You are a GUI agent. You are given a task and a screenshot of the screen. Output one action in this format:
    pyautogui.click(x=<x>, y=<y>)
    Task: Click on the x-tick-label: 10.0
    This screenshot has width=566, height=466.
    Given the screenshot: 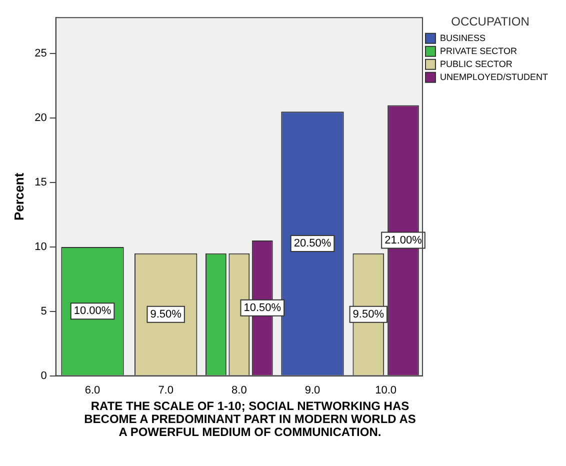 What is the action you would take?
    pyautogui.click(x=386, y=390)
    